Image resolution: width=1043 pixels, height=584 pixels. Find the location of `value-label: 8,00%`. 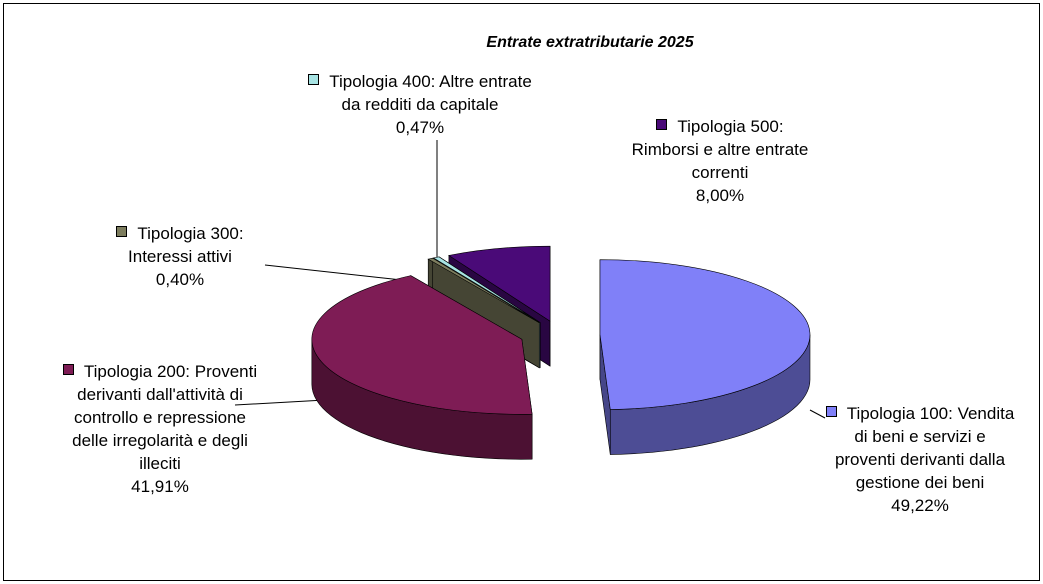

value-label: 8,00% is located at coordinates (720, 195).